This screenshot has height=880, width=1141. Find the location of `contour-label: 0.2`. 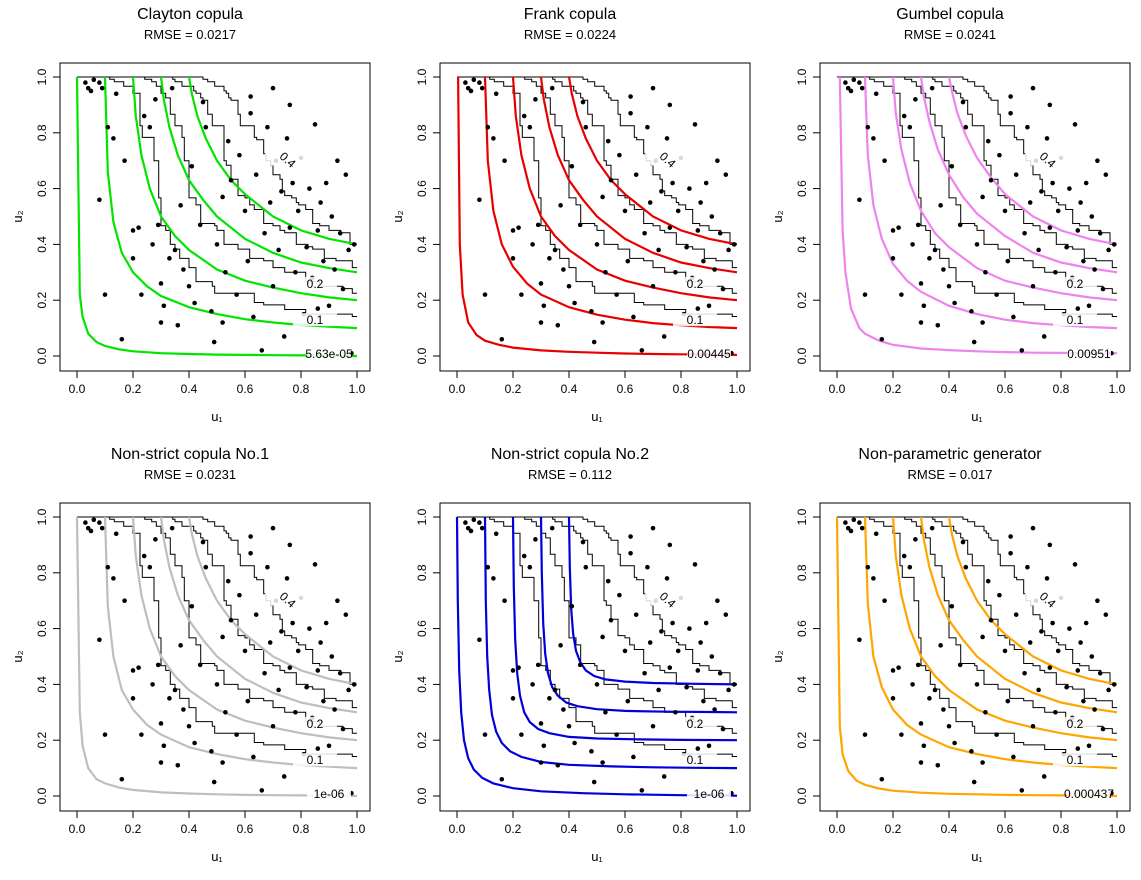

contour-label: 0.2 is located at coordinates (1075, 284).